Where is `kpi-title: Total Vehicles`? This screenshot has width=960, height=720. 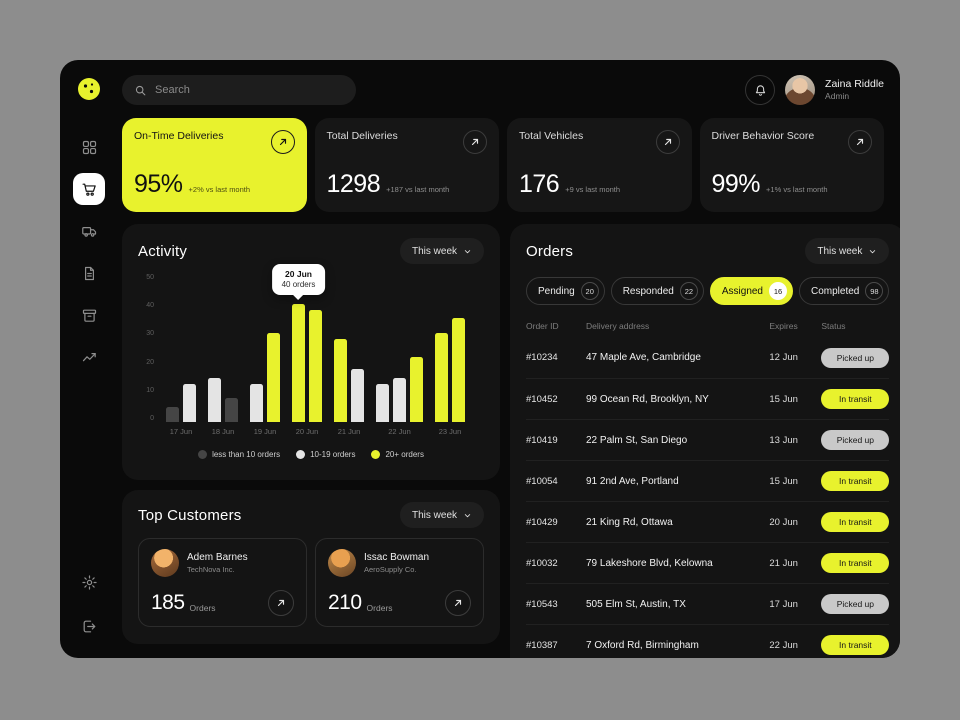
kpi-title: Total Vehicles is located at coordinates (551, 136).